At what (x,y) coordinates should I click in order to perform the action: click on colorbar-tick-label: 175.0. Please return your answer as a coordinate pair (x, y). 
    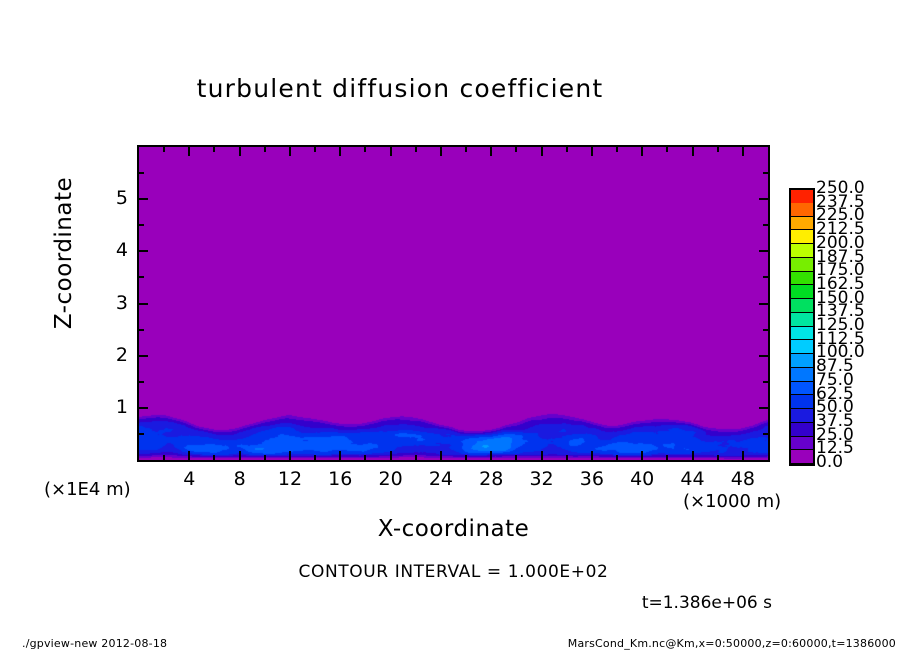
    Looking at the image, I should click on (840, 270).